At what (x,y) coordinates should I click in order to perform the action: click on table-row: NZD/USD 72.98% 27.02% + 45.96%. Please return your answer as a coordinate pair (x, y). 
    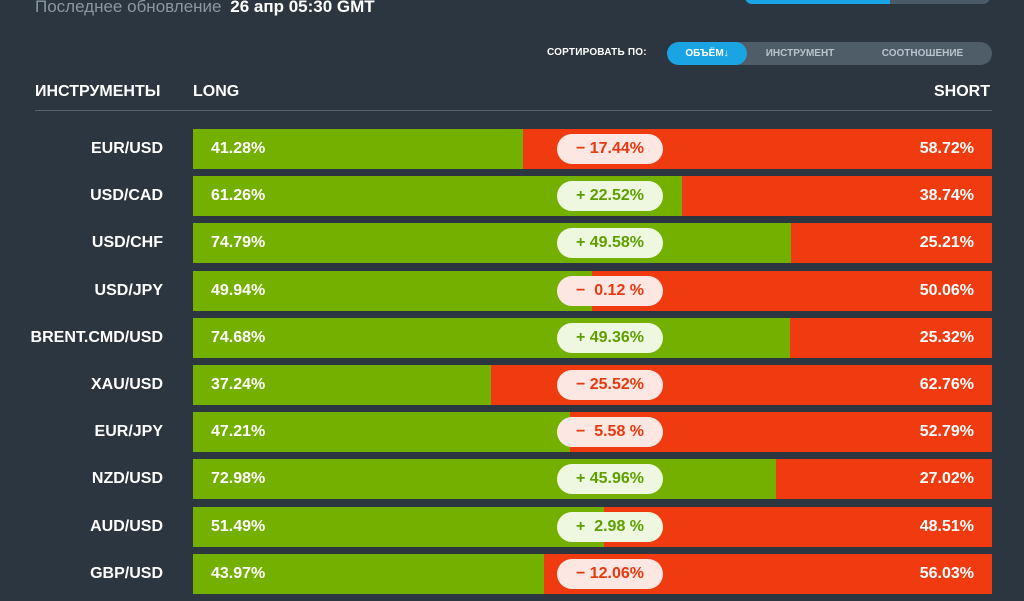
    Looking at the image, I should click on (512, 479).